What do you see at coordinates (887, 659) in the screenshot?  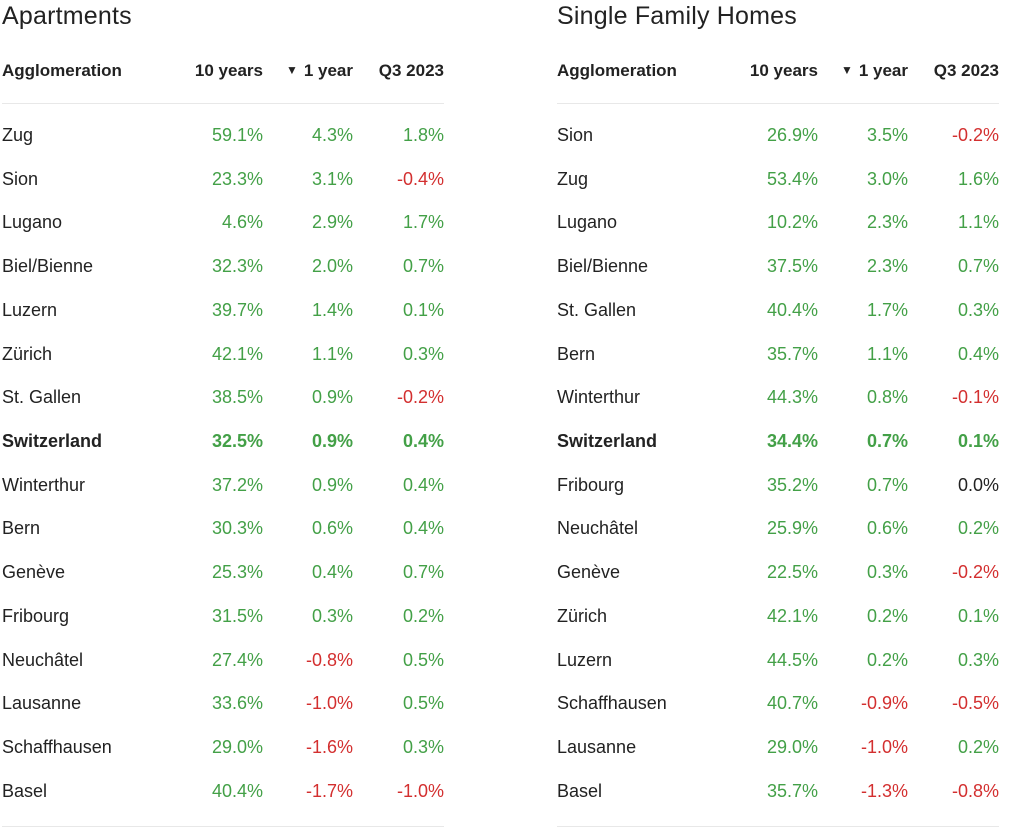 I see `one-year-cell: 0.2%` at bounding box center [887, 659].